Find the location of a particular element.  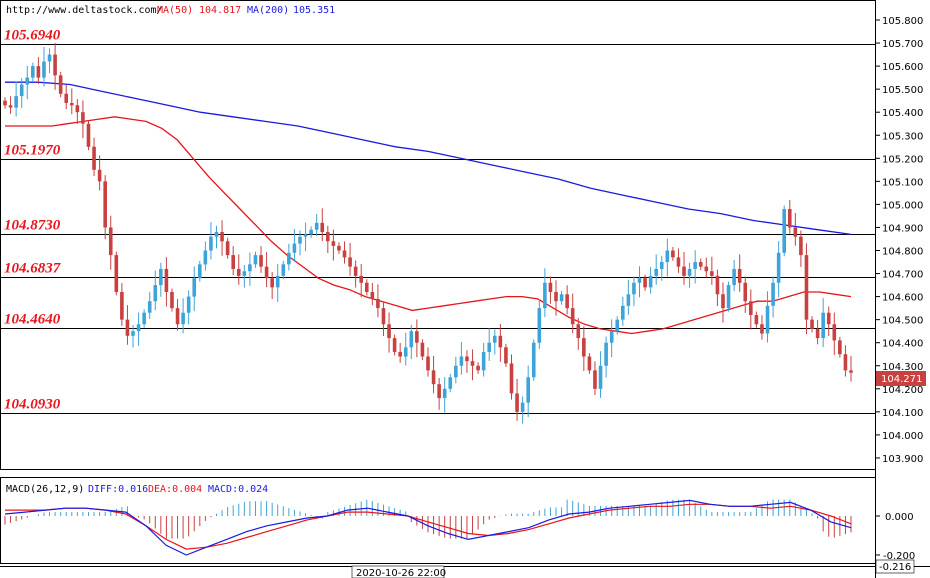

price-tick-label: 105.100 is located at coordinates (902, 182).